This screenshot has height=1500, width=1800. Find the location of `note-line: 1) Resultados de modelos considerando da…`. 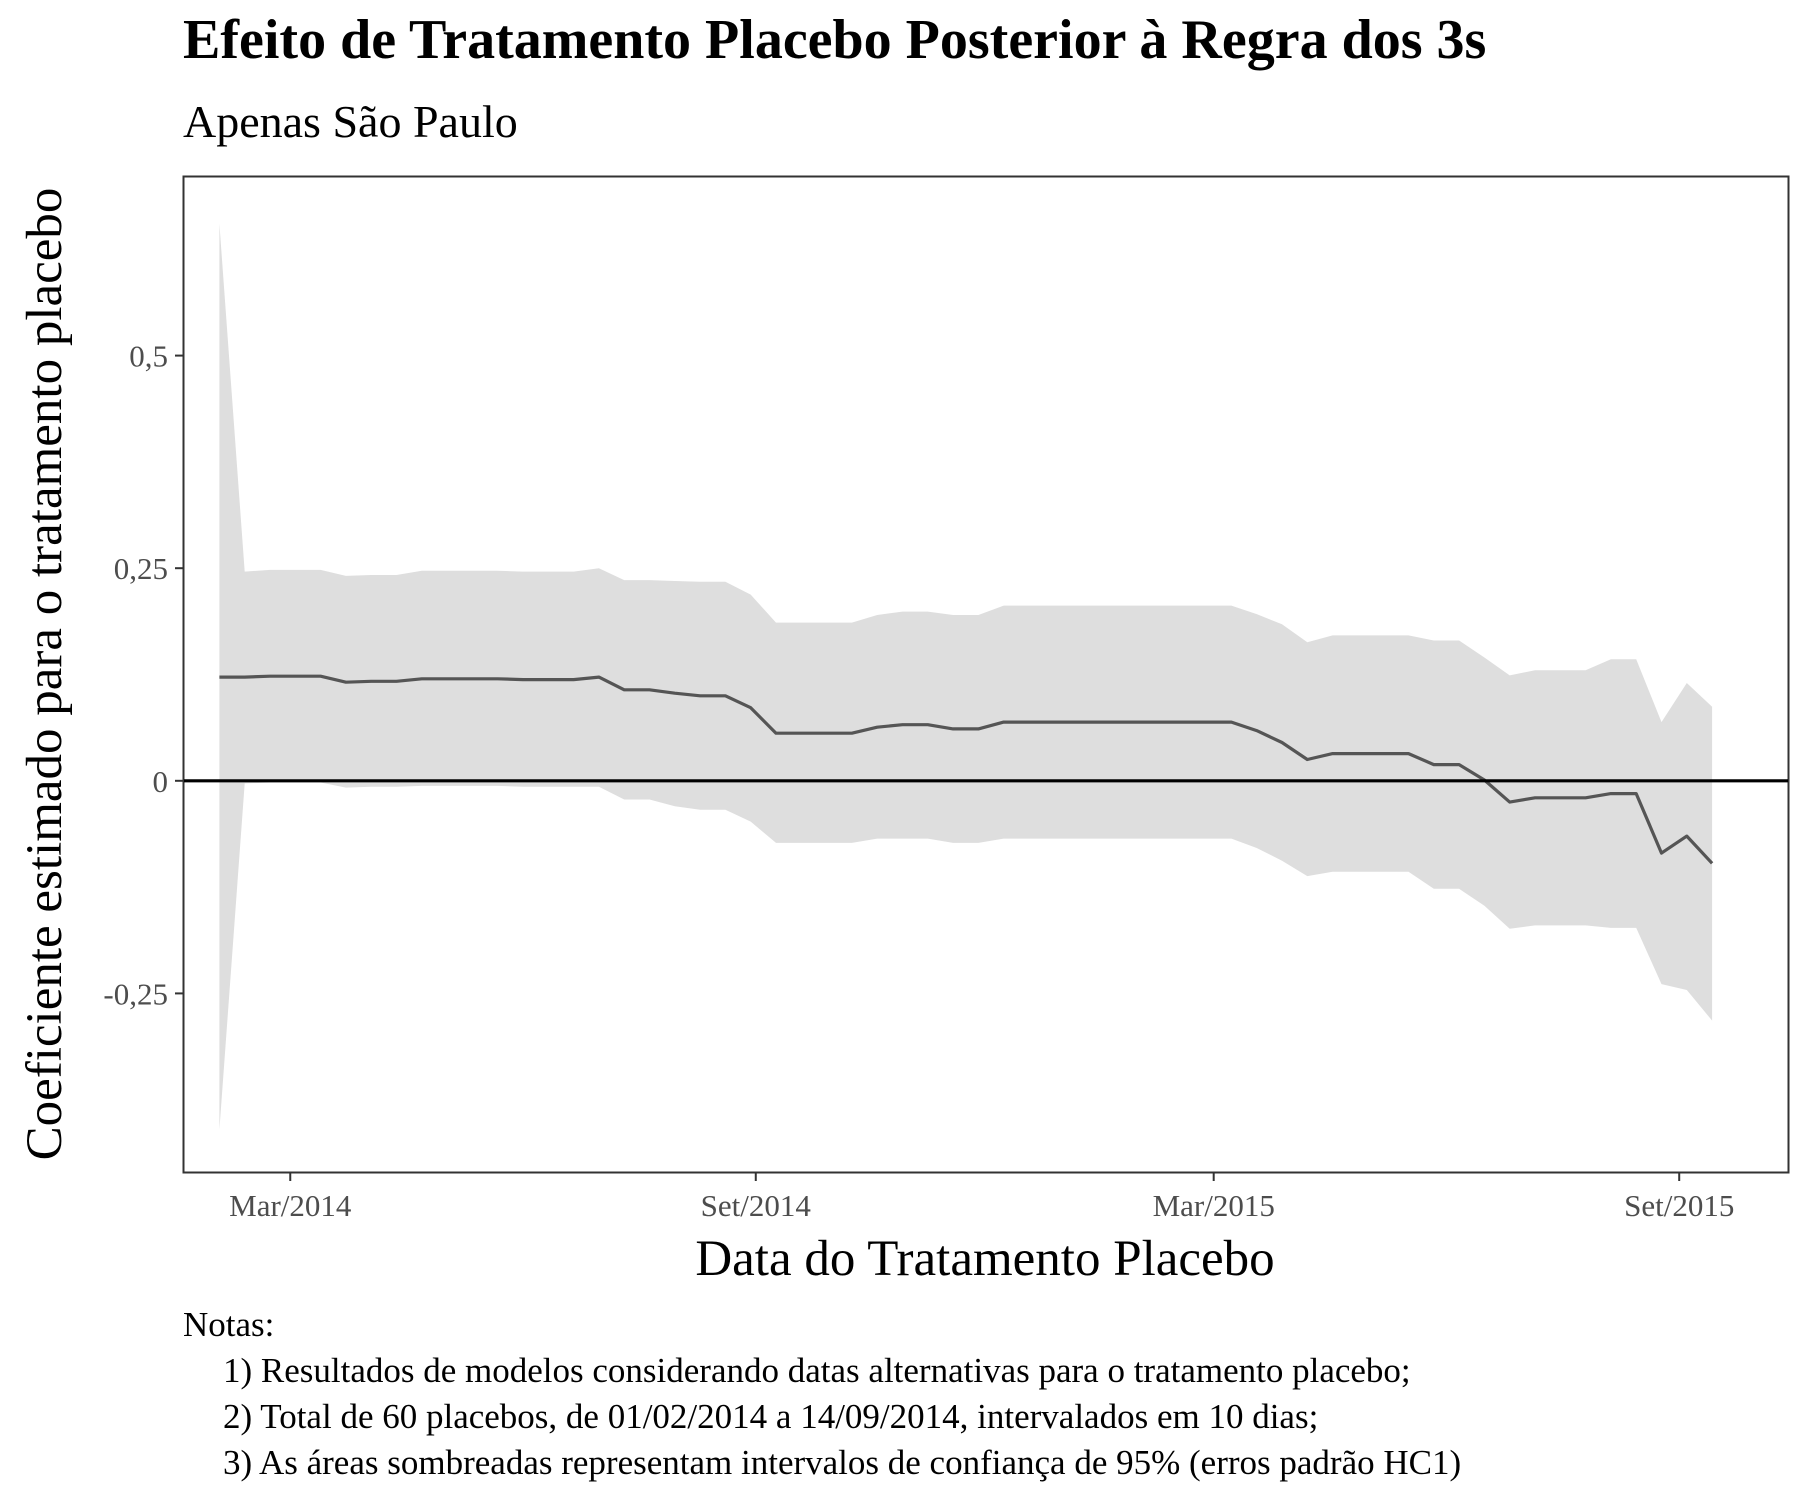

note-line: 1) Resultados de modelos considerando da… is located at coordinates (817, 1370).